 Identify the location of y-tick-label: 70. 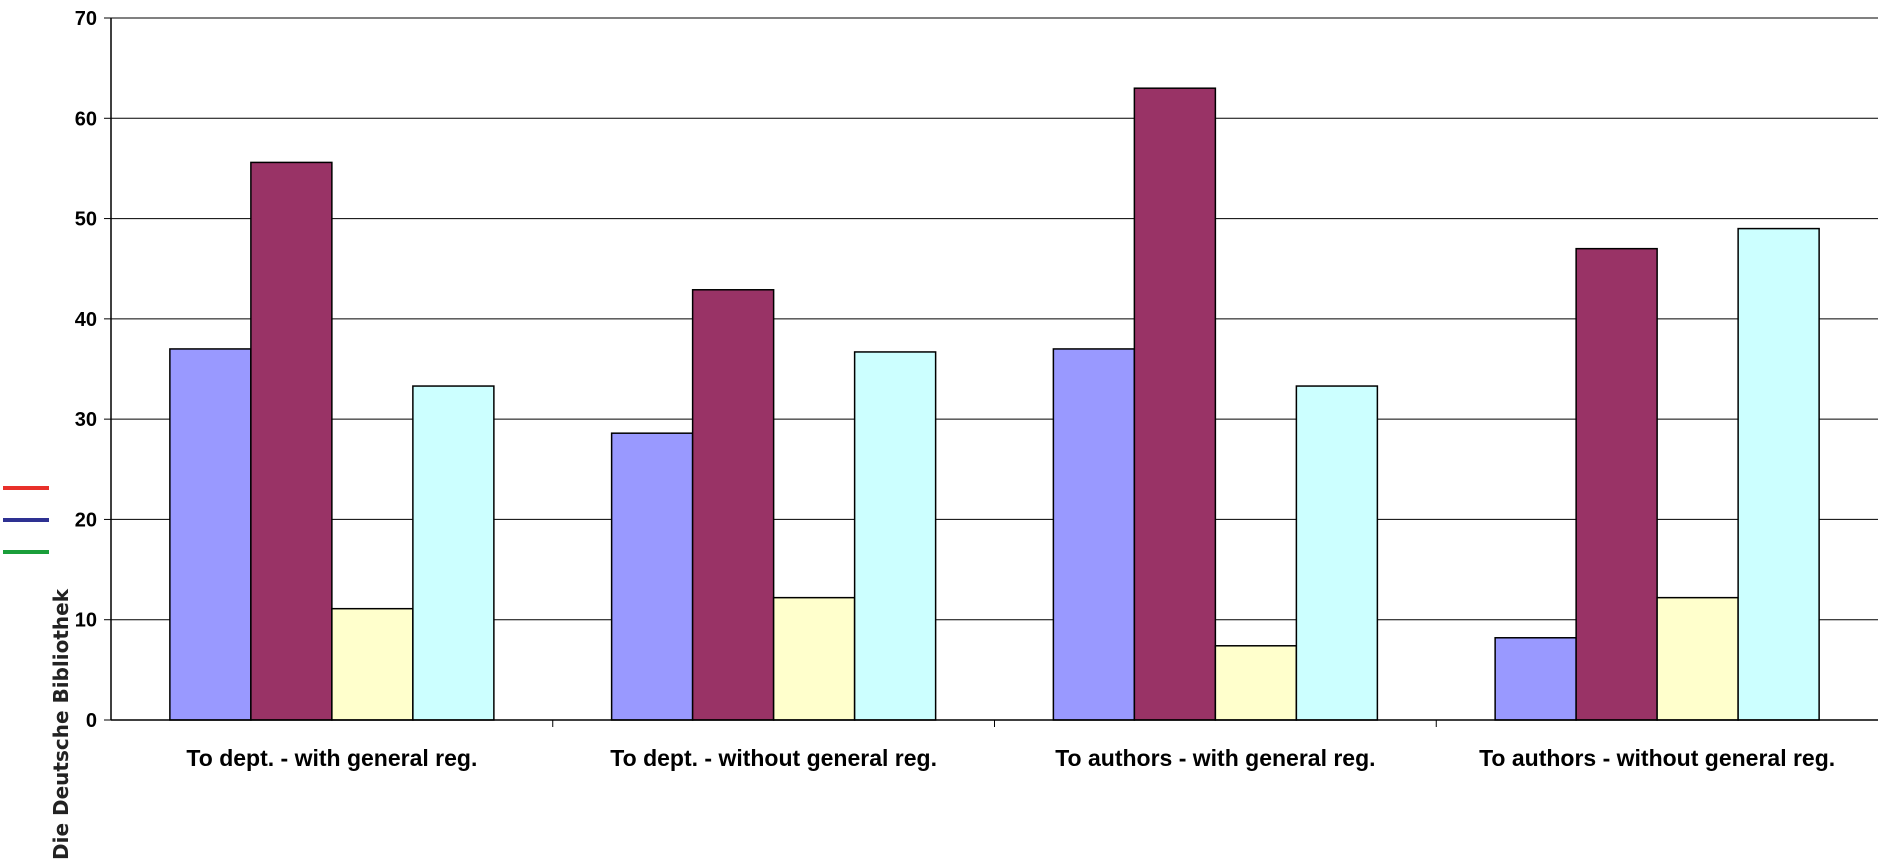
(86, 19).